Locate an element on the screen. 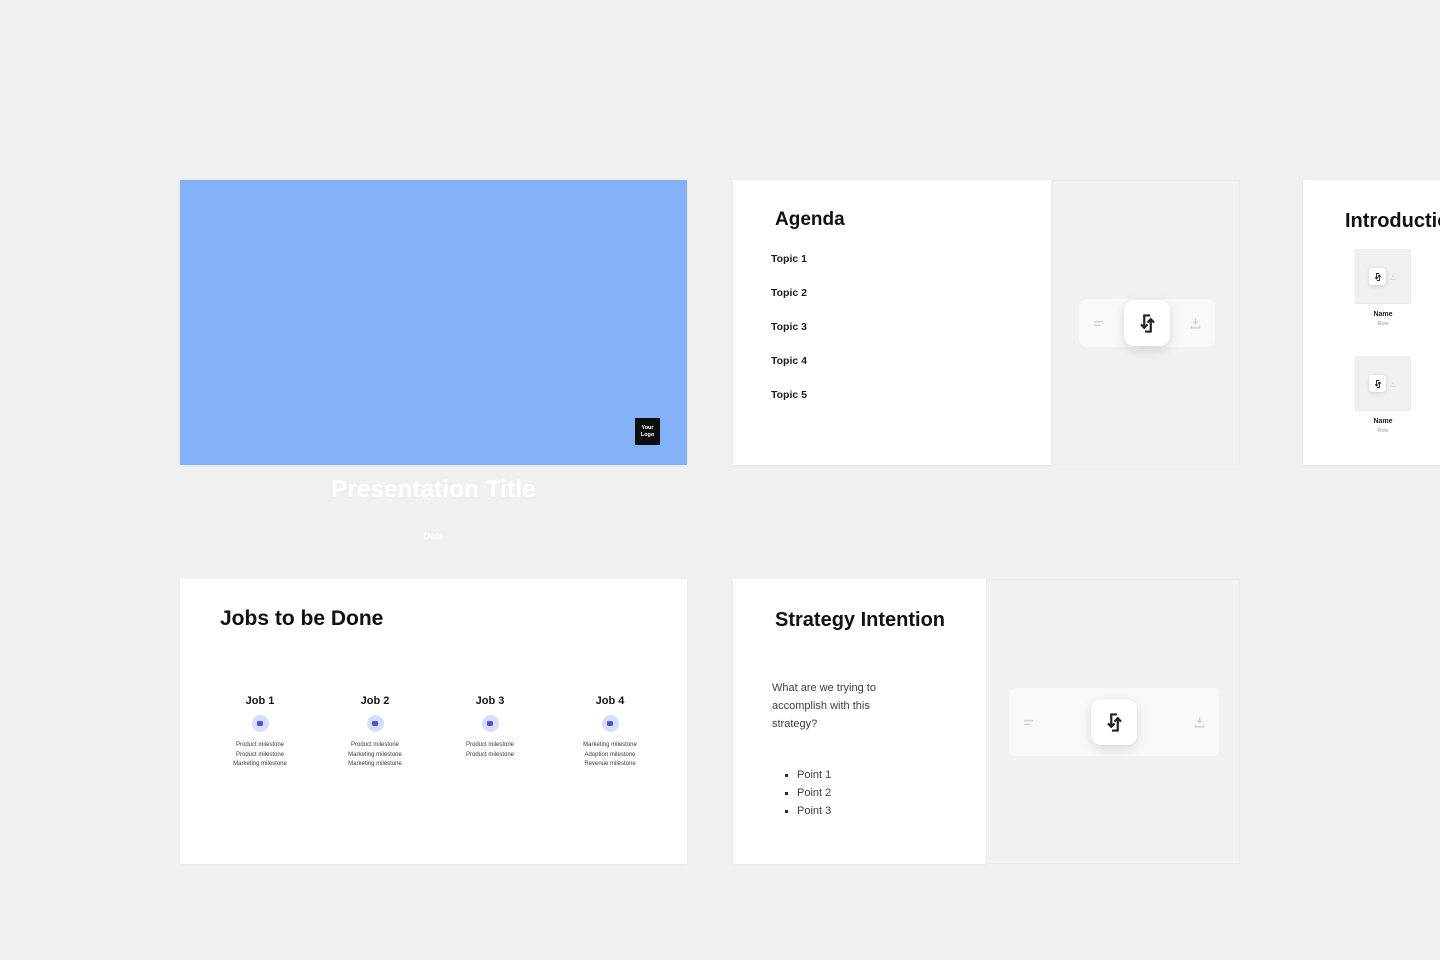  agenda-topic: Topic 3 is located at coordinates (789, 327).